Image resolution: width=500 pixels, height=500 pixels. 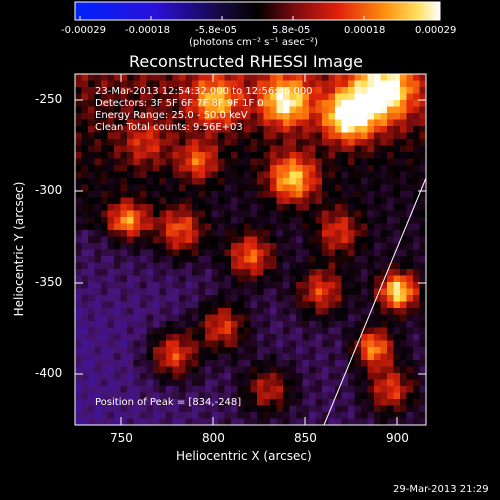 I want to click on x-tick-label: 850, so click(x=305, y=438).